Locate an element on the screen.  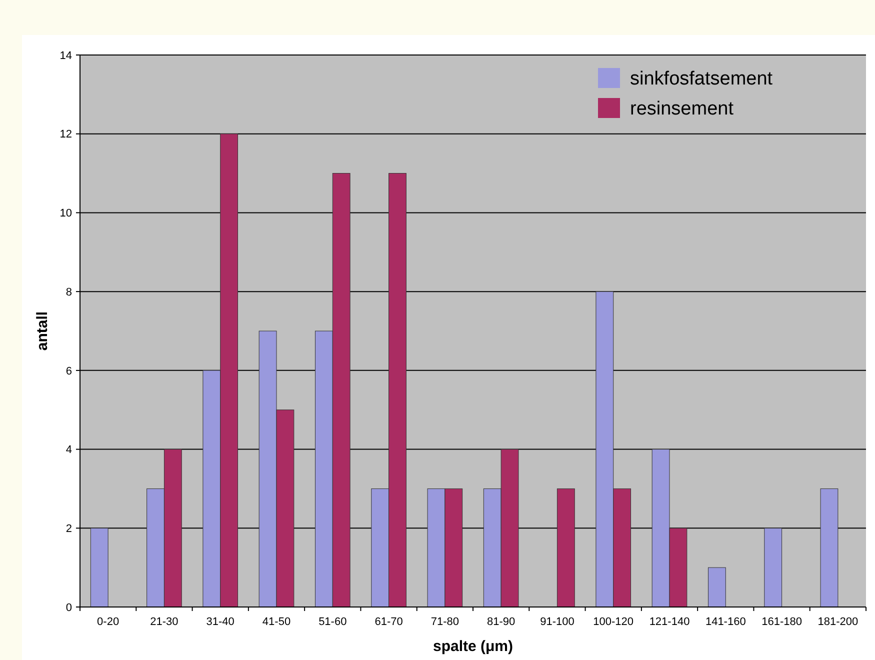
y-tick-label: 0 is located at coordinates (69, 608).